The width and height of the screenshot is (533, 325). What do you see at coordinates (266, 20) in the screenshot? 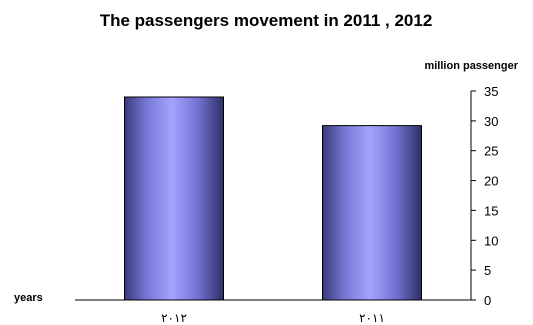
I see `chart-title: The passengers movement in 2011 , 2012` at bounding box center [266, 20].